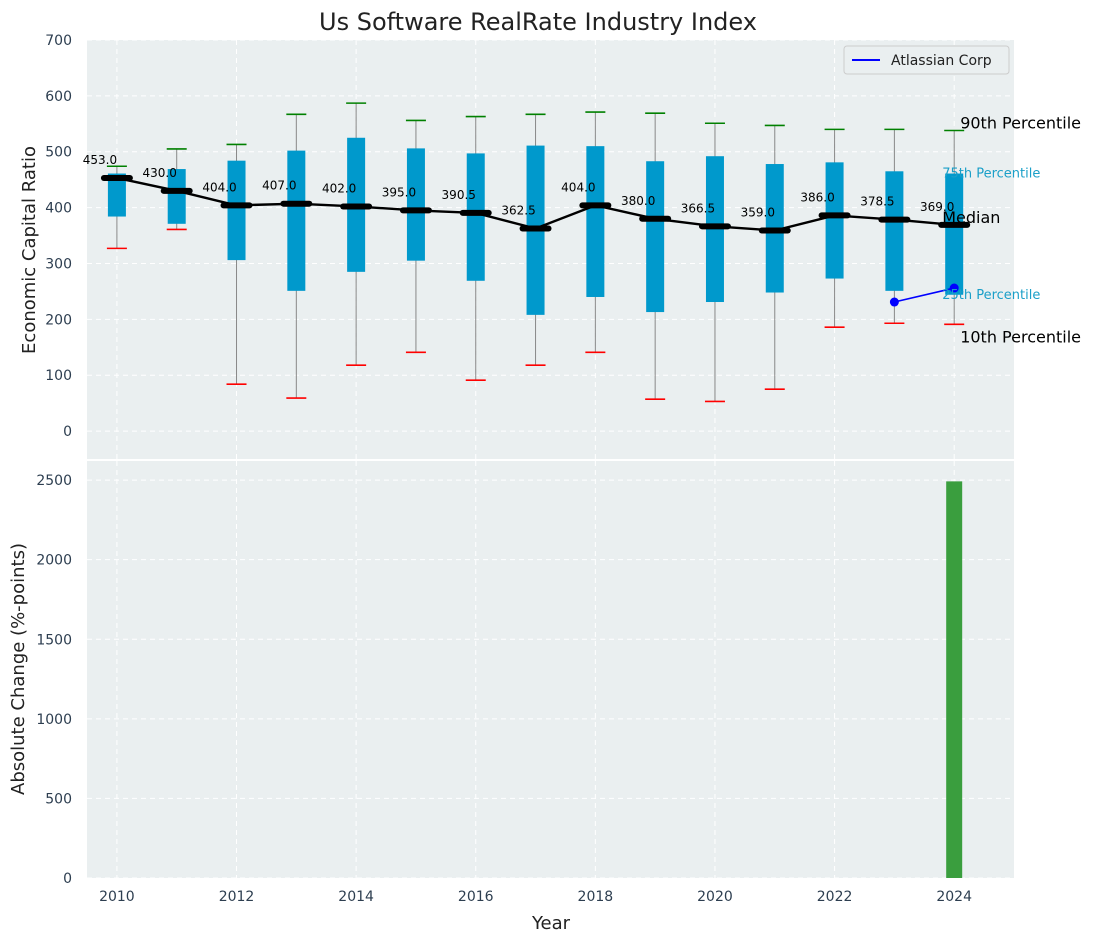  I want to click on bottom-ytick-label: 1500, so click(54, 640).